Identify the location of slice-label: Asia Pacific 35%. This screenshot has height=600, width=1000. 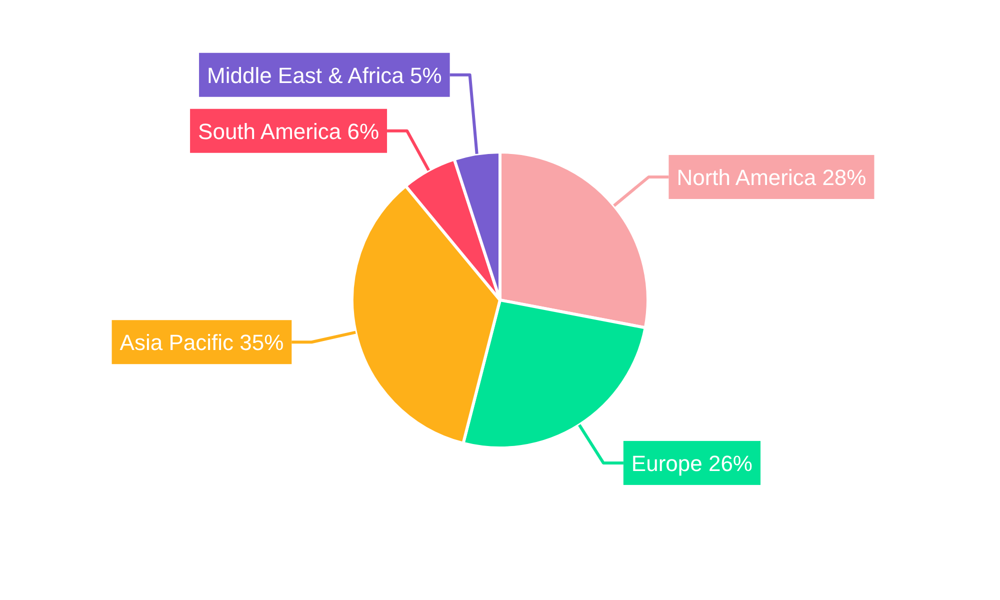
(202, 343).